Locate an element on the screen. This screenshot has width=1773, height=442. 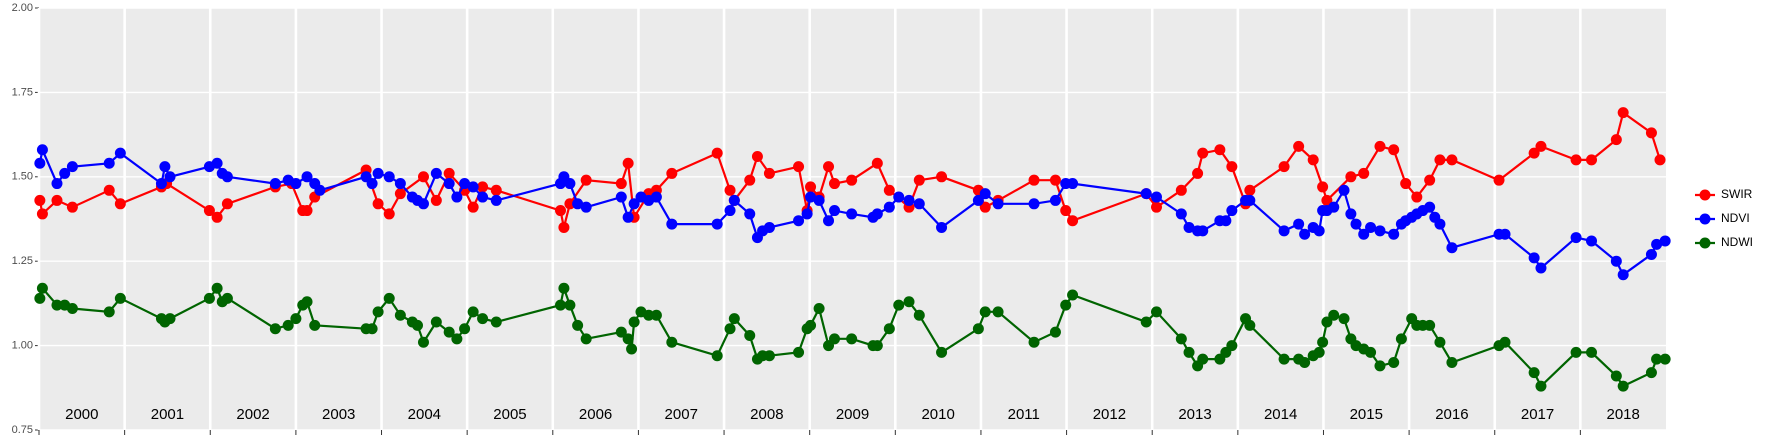
legend-label: SWIR is located at coordinates (1737, 194).